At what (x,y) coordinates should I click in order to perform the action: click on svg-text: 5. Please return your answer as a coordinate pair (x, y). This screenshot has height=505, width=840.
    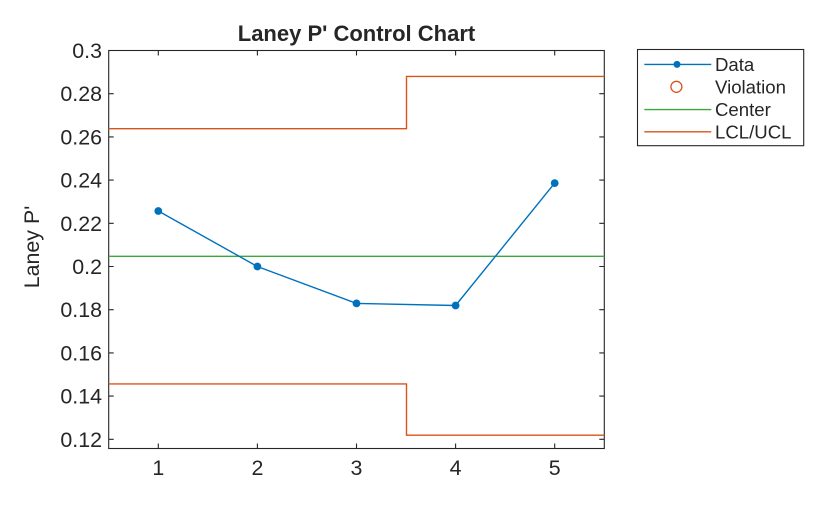
    Looking at the image, I should click on (555, 468).